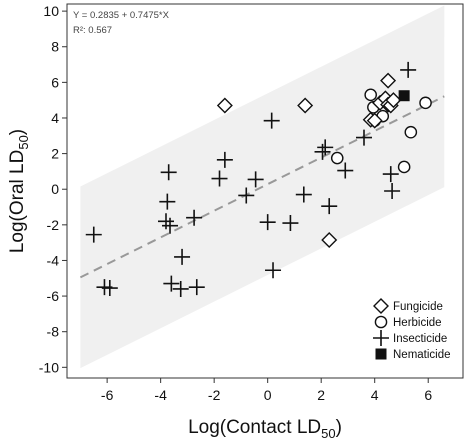  What do you see at coordinates (254, 427) in the screenshot?
I see `x-axis-title-main: Log(Contact LD` at bounding box center [254, 427].